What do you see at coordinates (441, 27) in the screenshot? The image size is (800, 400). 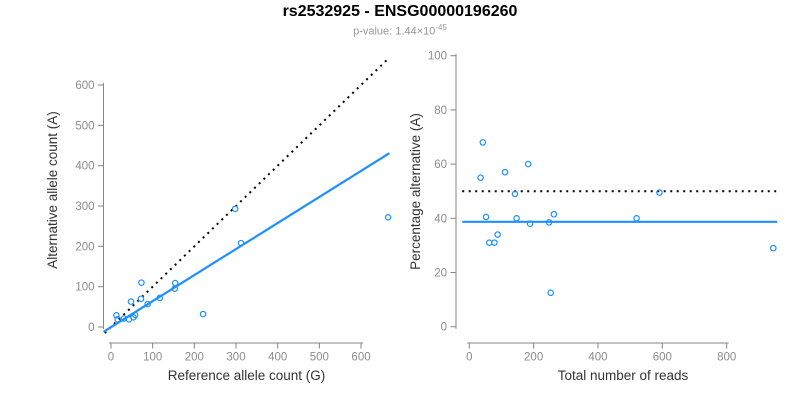 I see `p-value-exponent: -45` at bounding box center [441, 27].